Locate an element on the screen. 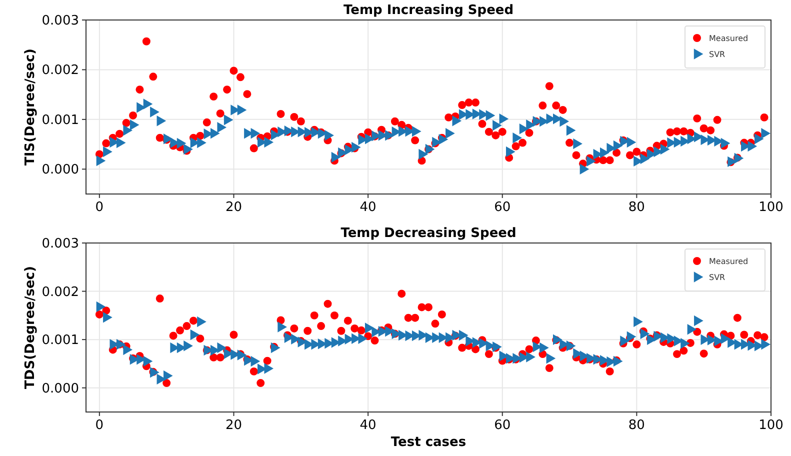  chart-title: Temp Decreasing Speed is located at coordinates (428, 233).